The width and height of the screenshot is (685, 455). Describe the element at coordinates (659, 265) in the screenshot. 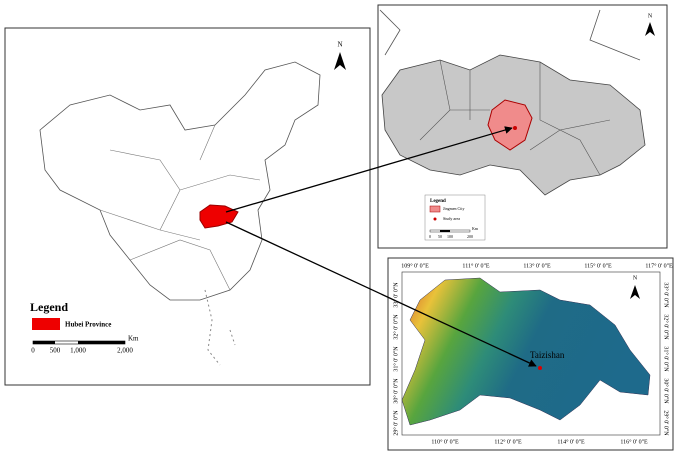

I see `longitude-label: 117° 0' 0"E` at that location.